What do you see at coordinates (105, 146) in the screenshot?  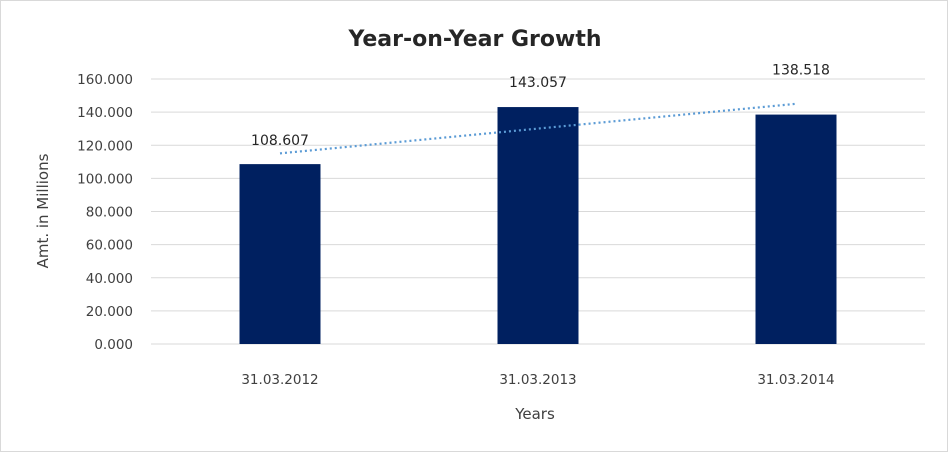 I see `y-tick-label: 120.000` at bounding box center [105, 146].